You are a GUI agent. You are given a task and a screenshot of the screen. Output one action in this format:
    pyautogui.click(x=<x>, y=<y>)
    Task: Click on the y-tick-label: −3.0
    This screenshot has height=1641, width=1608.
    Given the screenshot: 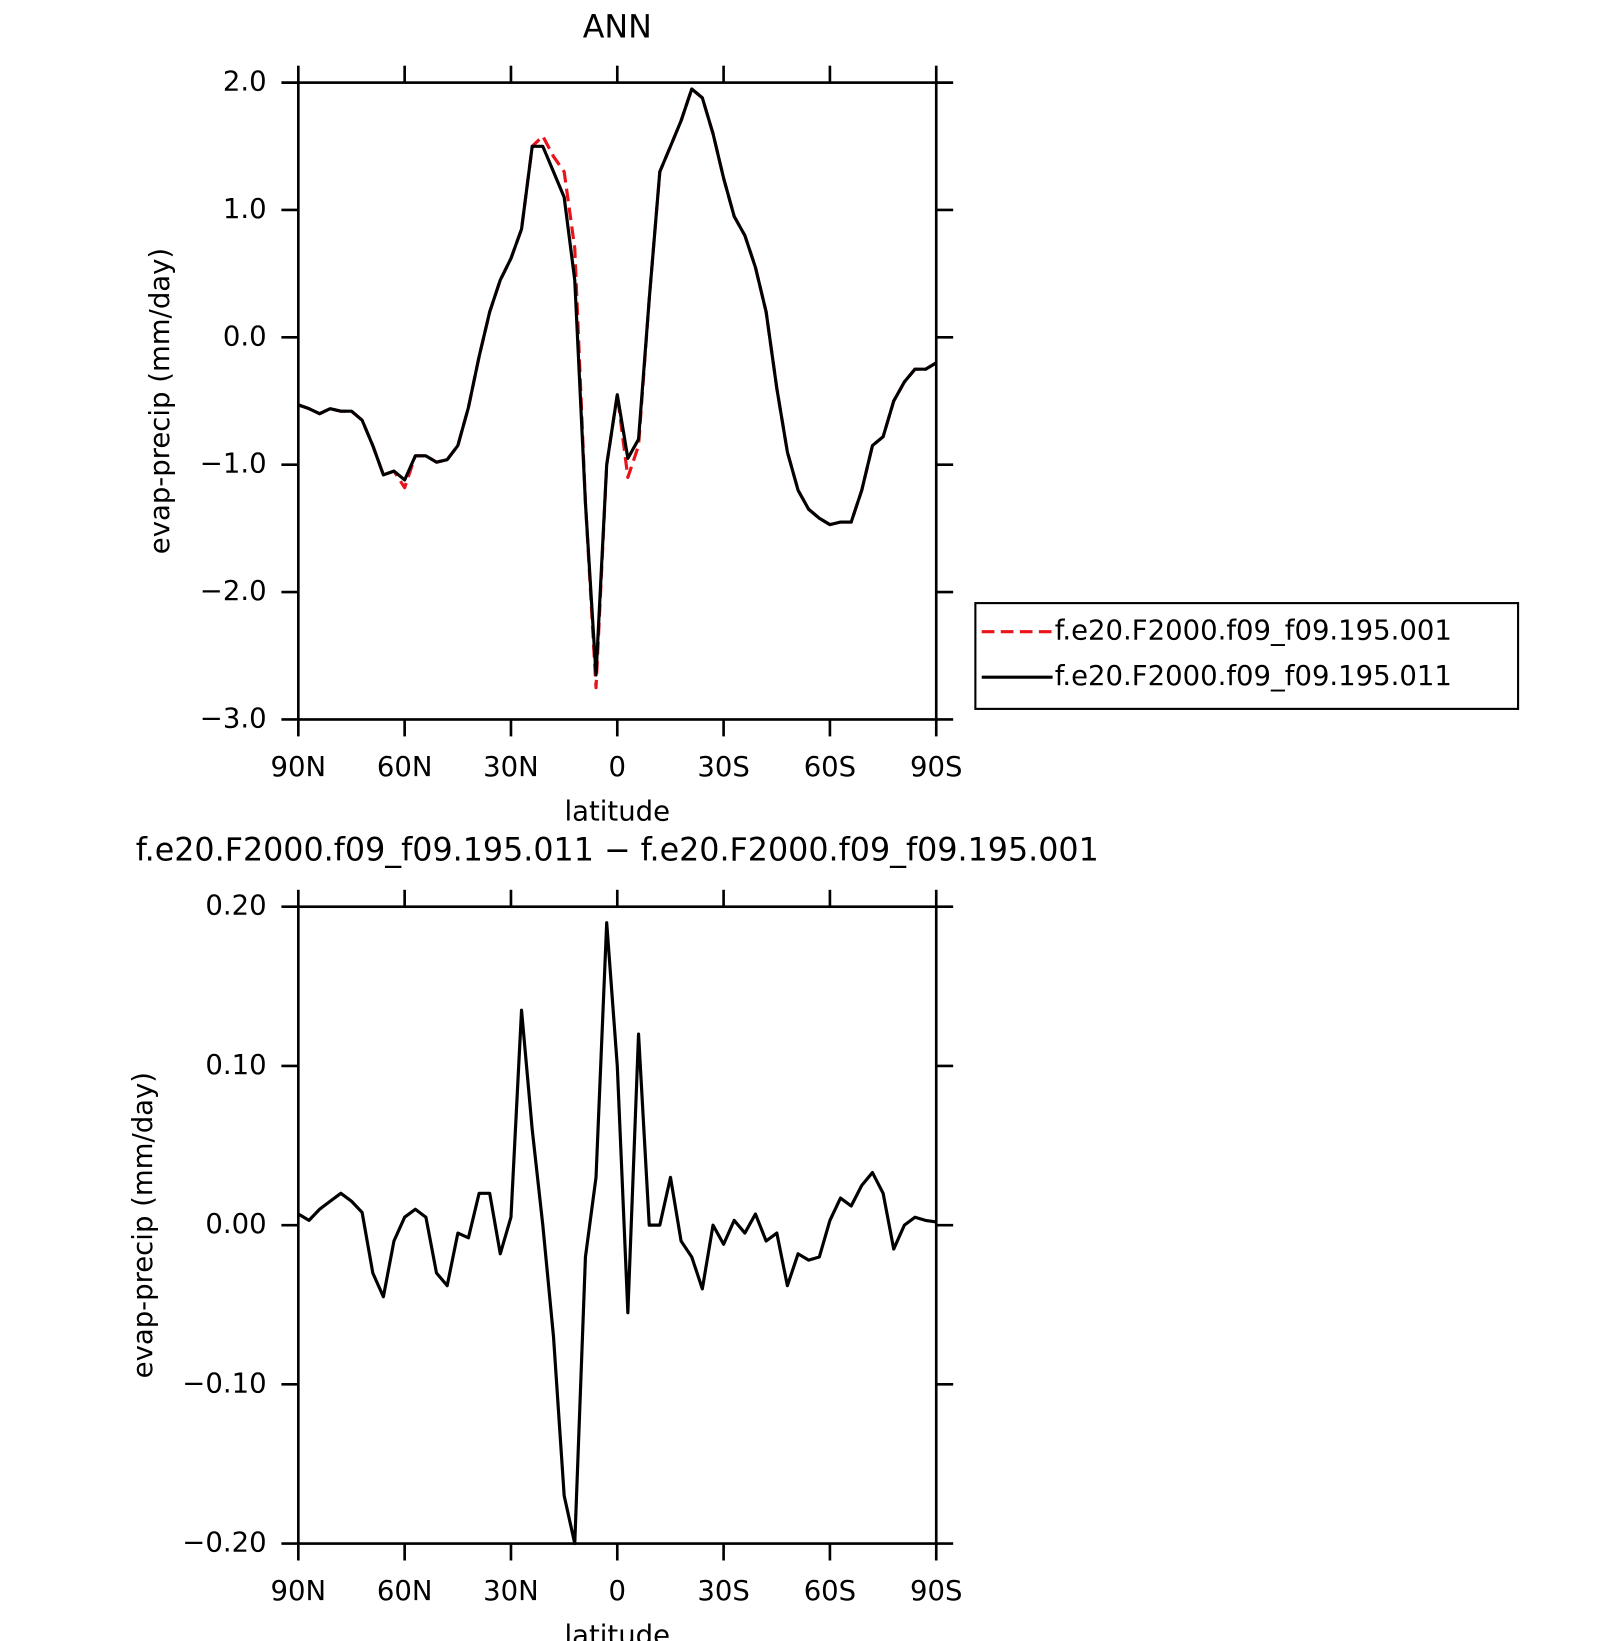 What is the action you would take?
    pyautogui.click(x=233, y=718)
    